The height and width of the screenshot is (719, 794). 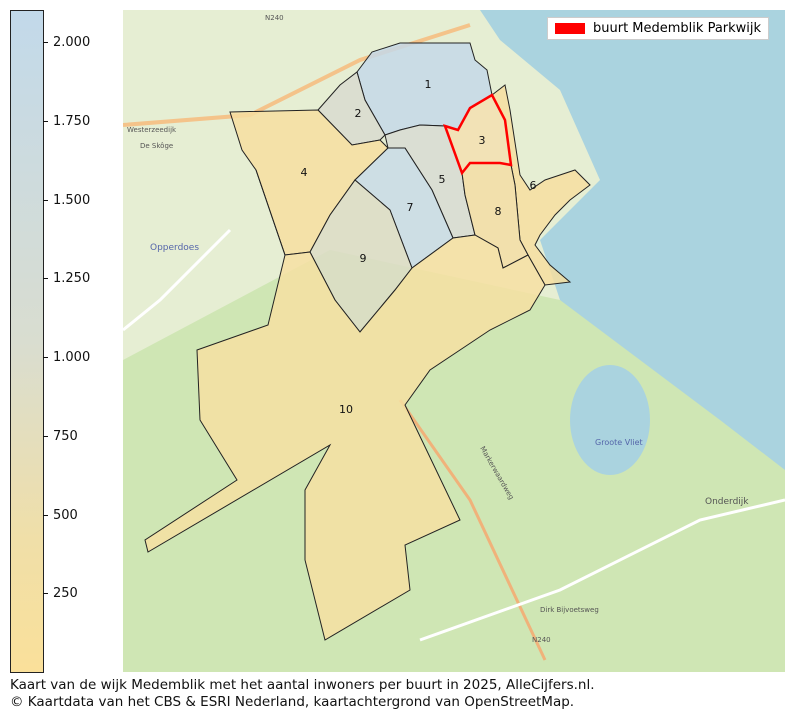 I want to click on groote-vliet-water, so click(x=610, y=420).